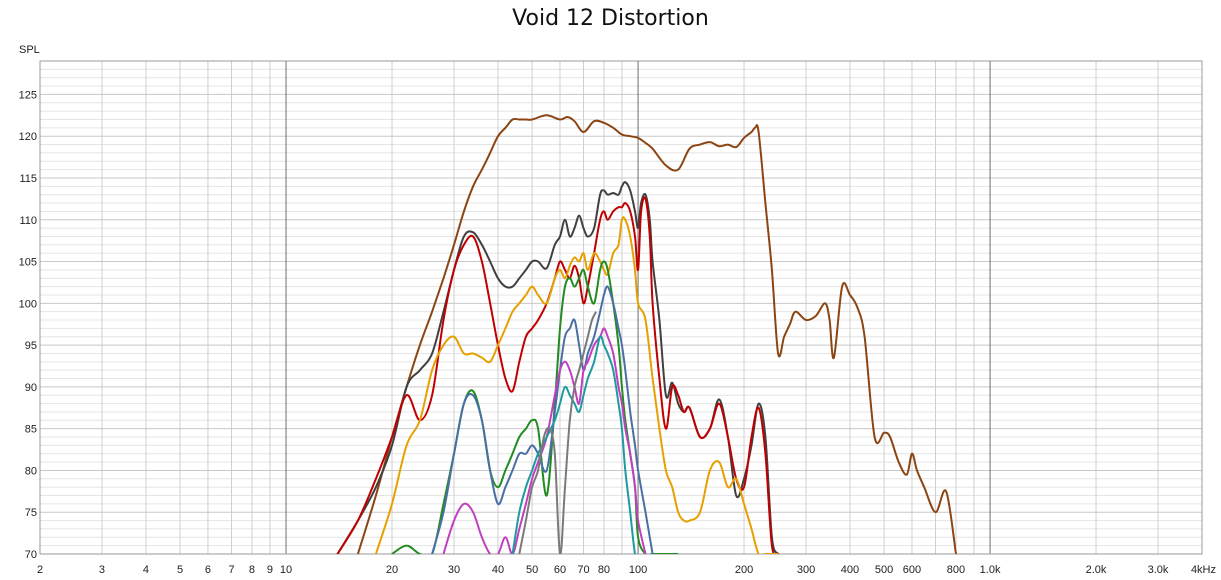 The width and height of the screenshot is (1221, 580). Describe the element at coordinates (28, 221) in the screenshot. I see `y-tick-label: 110` at that location.